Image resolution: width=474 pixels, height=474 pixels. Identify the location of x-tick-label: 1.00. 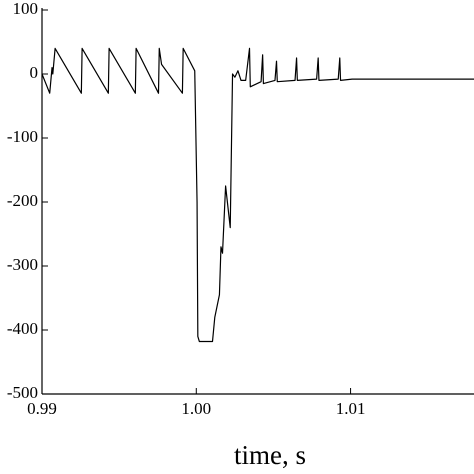
(196, 408).